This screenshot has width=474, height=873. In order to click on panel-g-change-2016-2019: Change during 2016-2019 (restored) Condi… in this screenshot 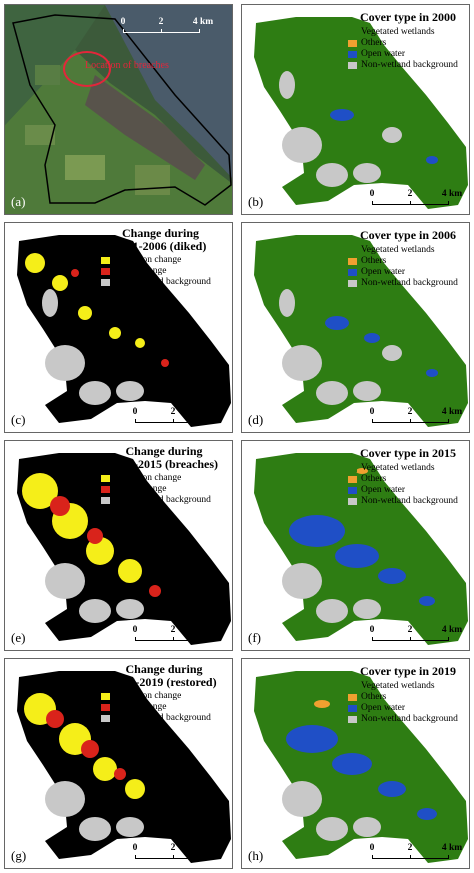, I will do `click(118, 763)`.